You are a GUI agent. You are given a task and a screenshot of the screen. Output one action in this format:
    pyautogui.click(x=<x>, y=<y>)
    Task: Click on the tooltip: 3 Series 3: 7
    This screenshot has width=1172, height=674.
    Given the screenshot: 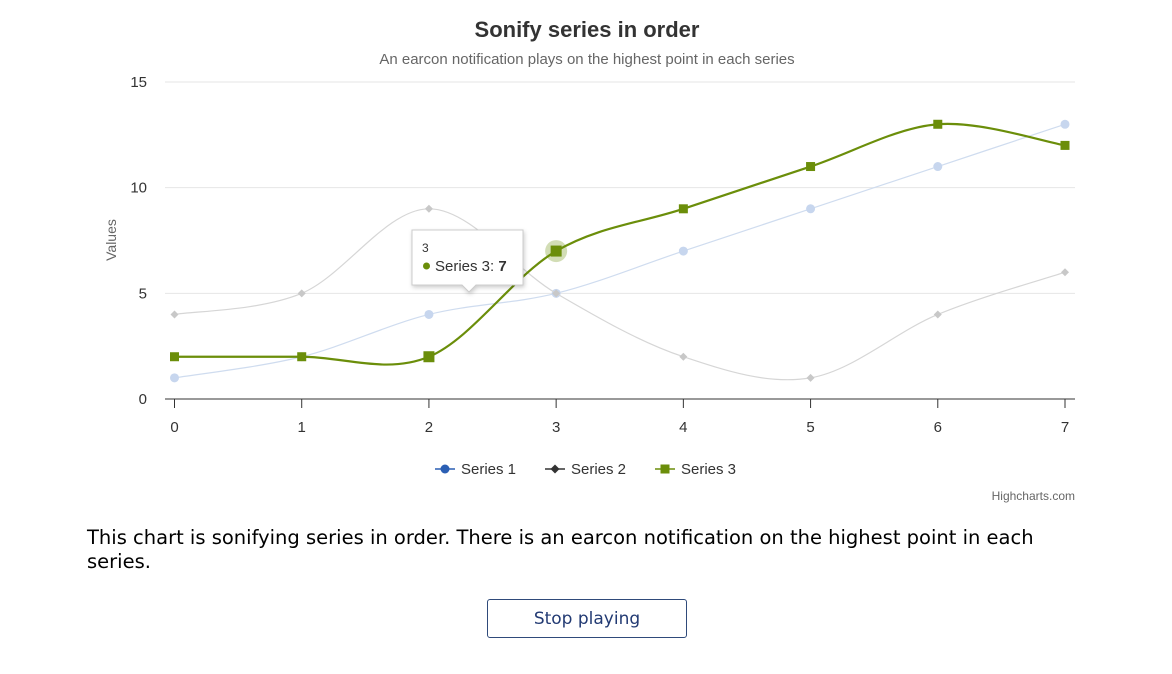 What is the action you would take?
    pyautogui.click(x=467, y=261)
    